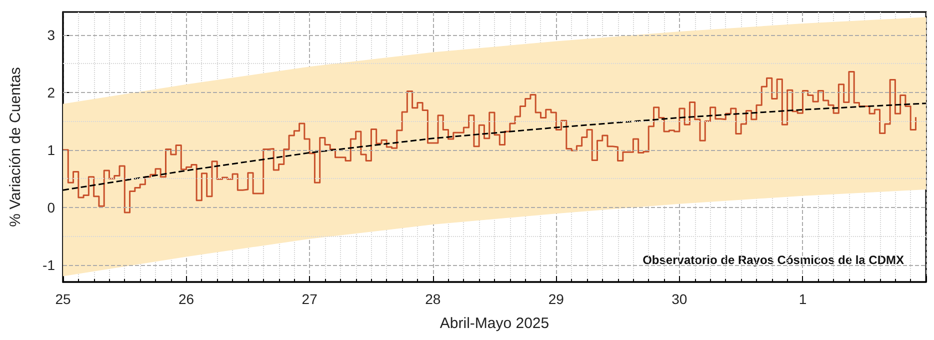  Describe the element at coordinates (556, 299) in the screenshot. I see `x-tick-label: 29` at that location.